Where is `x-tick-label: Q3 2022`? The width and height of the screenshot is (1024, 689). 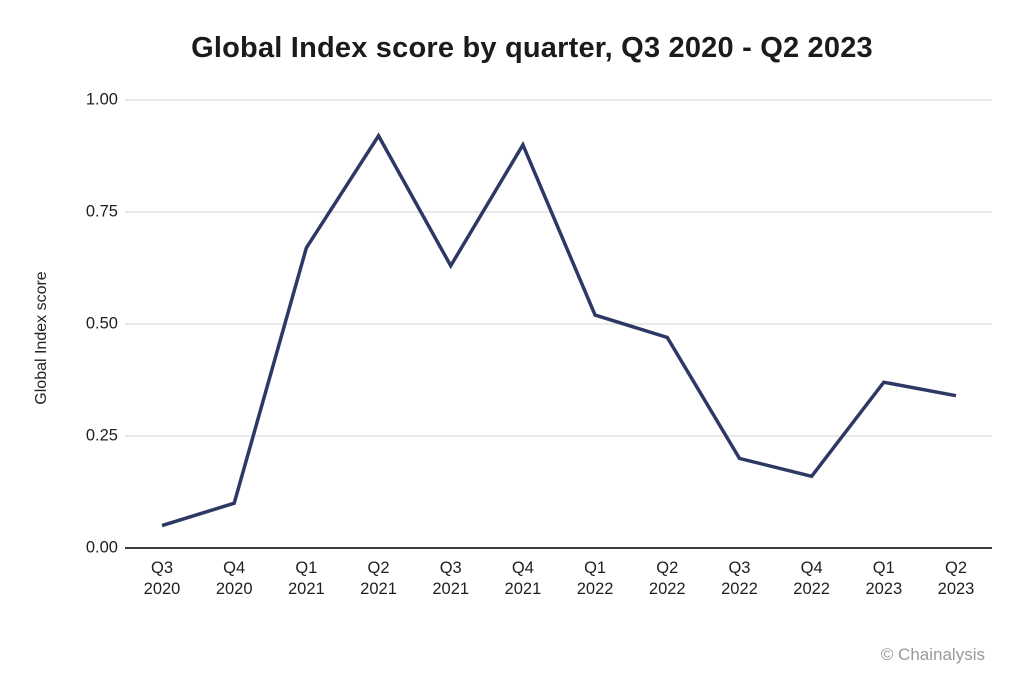 x-tick-label: Q3 2022 is located at coordinates (739, 578).